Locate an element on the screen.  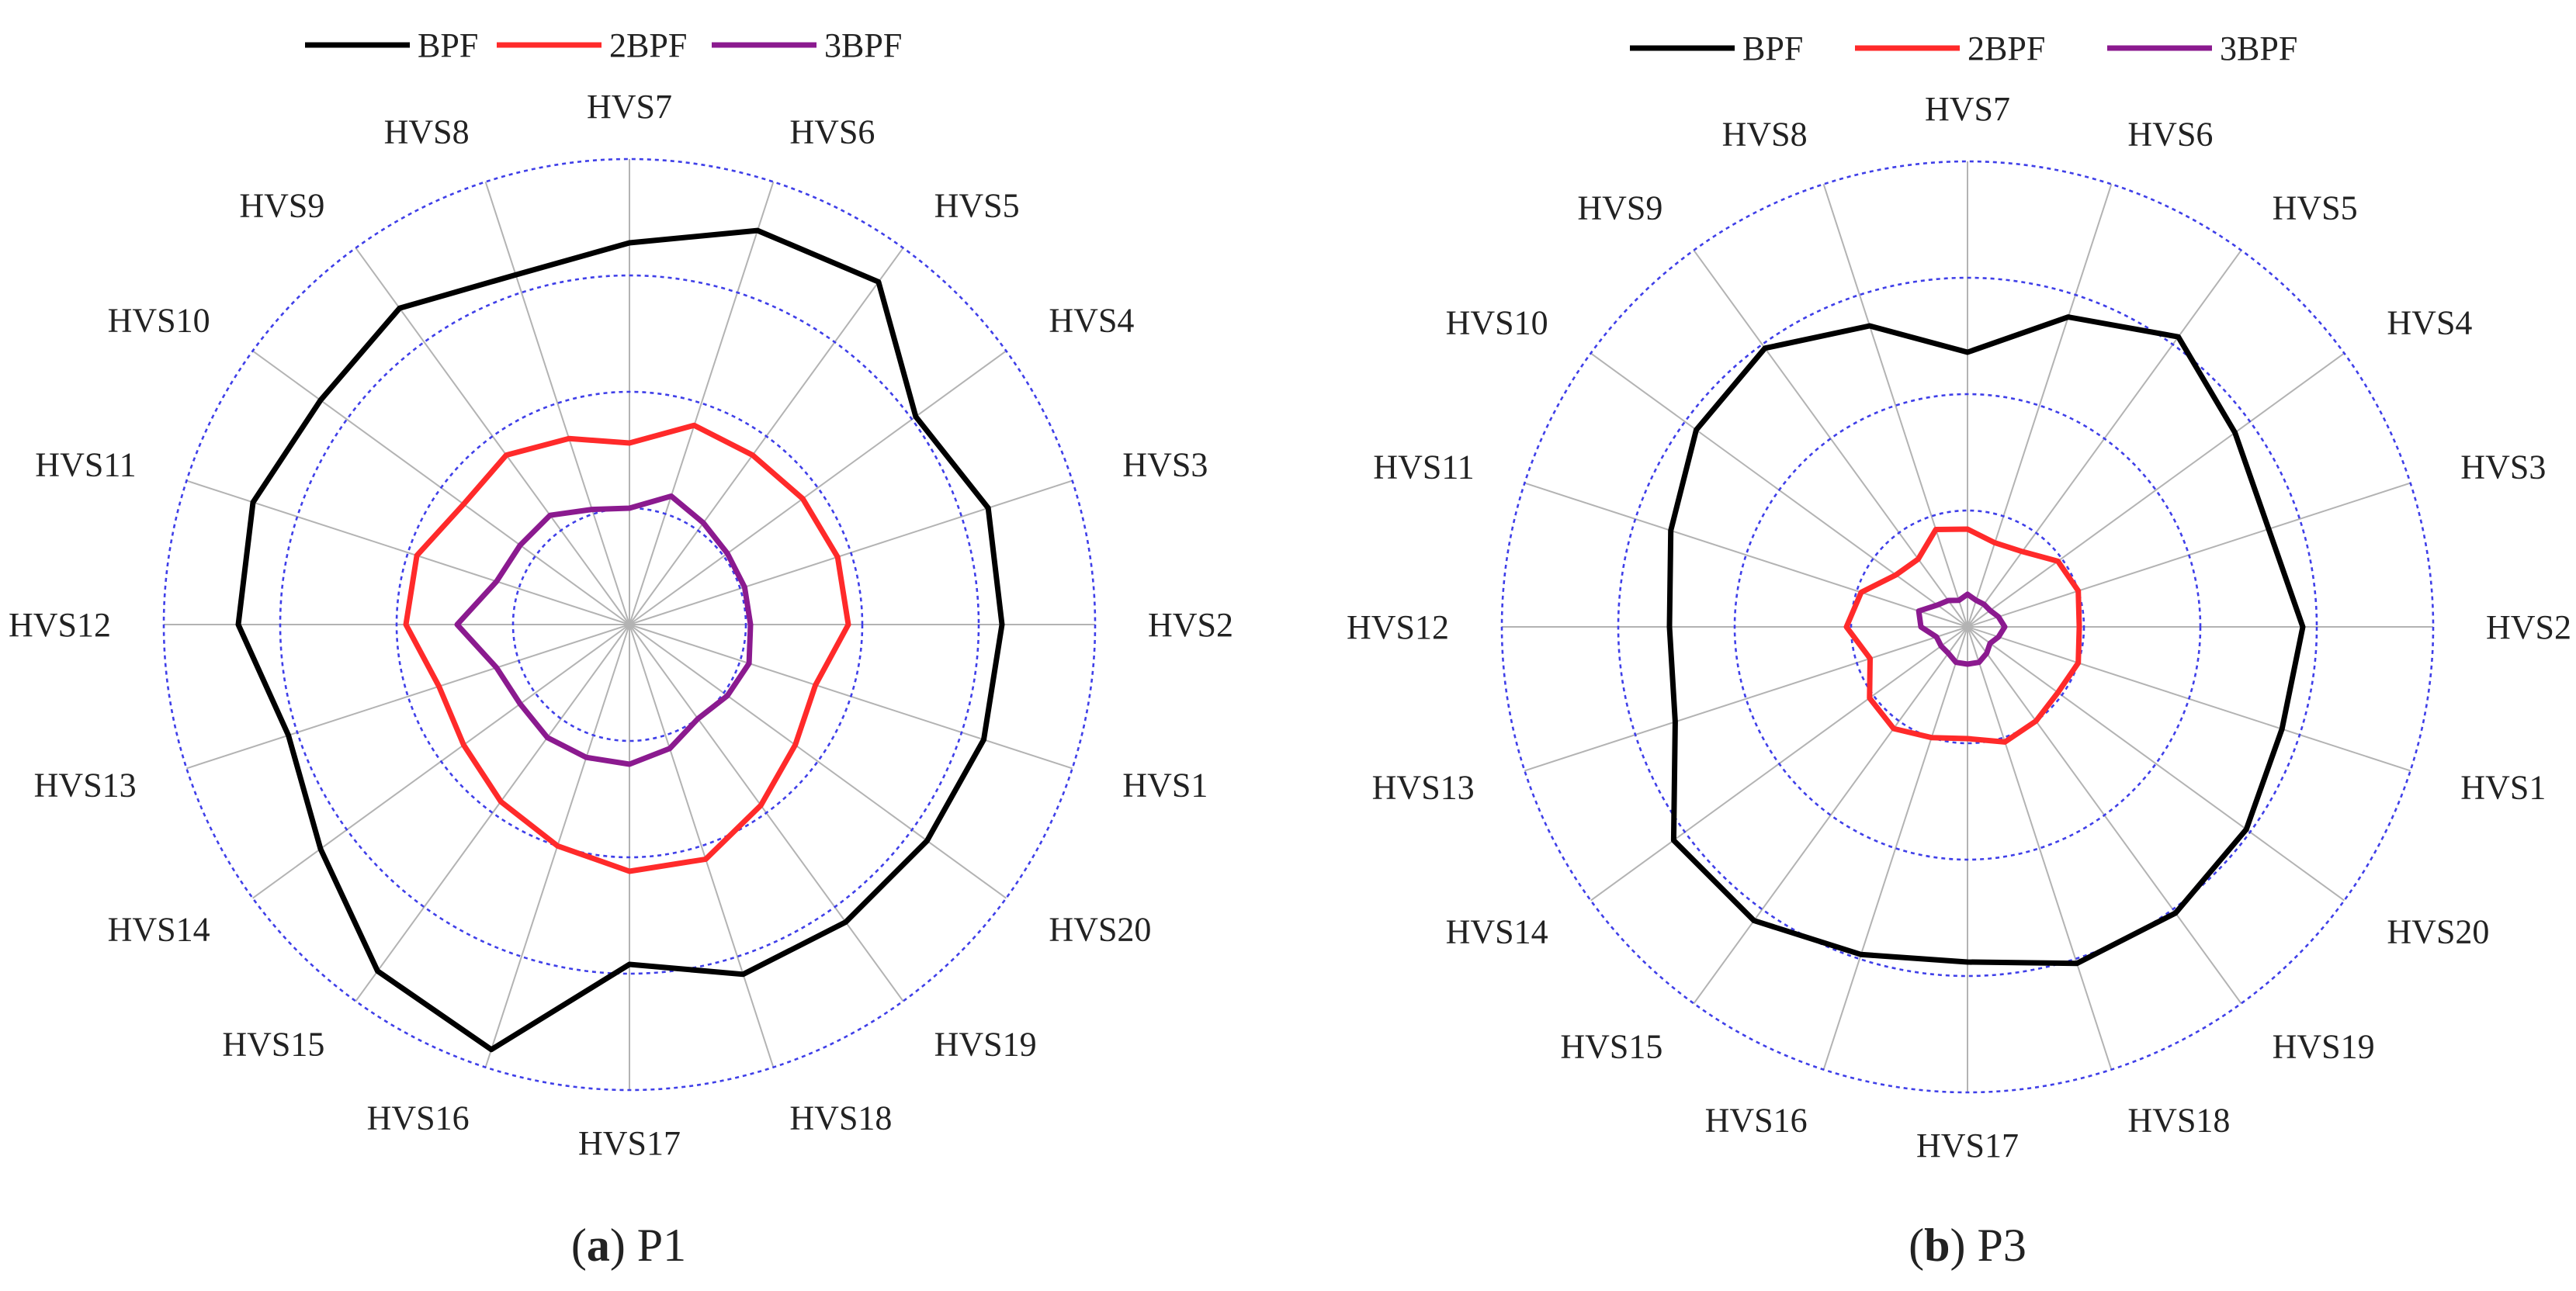
caption-open-paren-p3: ( is located at coordinates (1916, 1245).